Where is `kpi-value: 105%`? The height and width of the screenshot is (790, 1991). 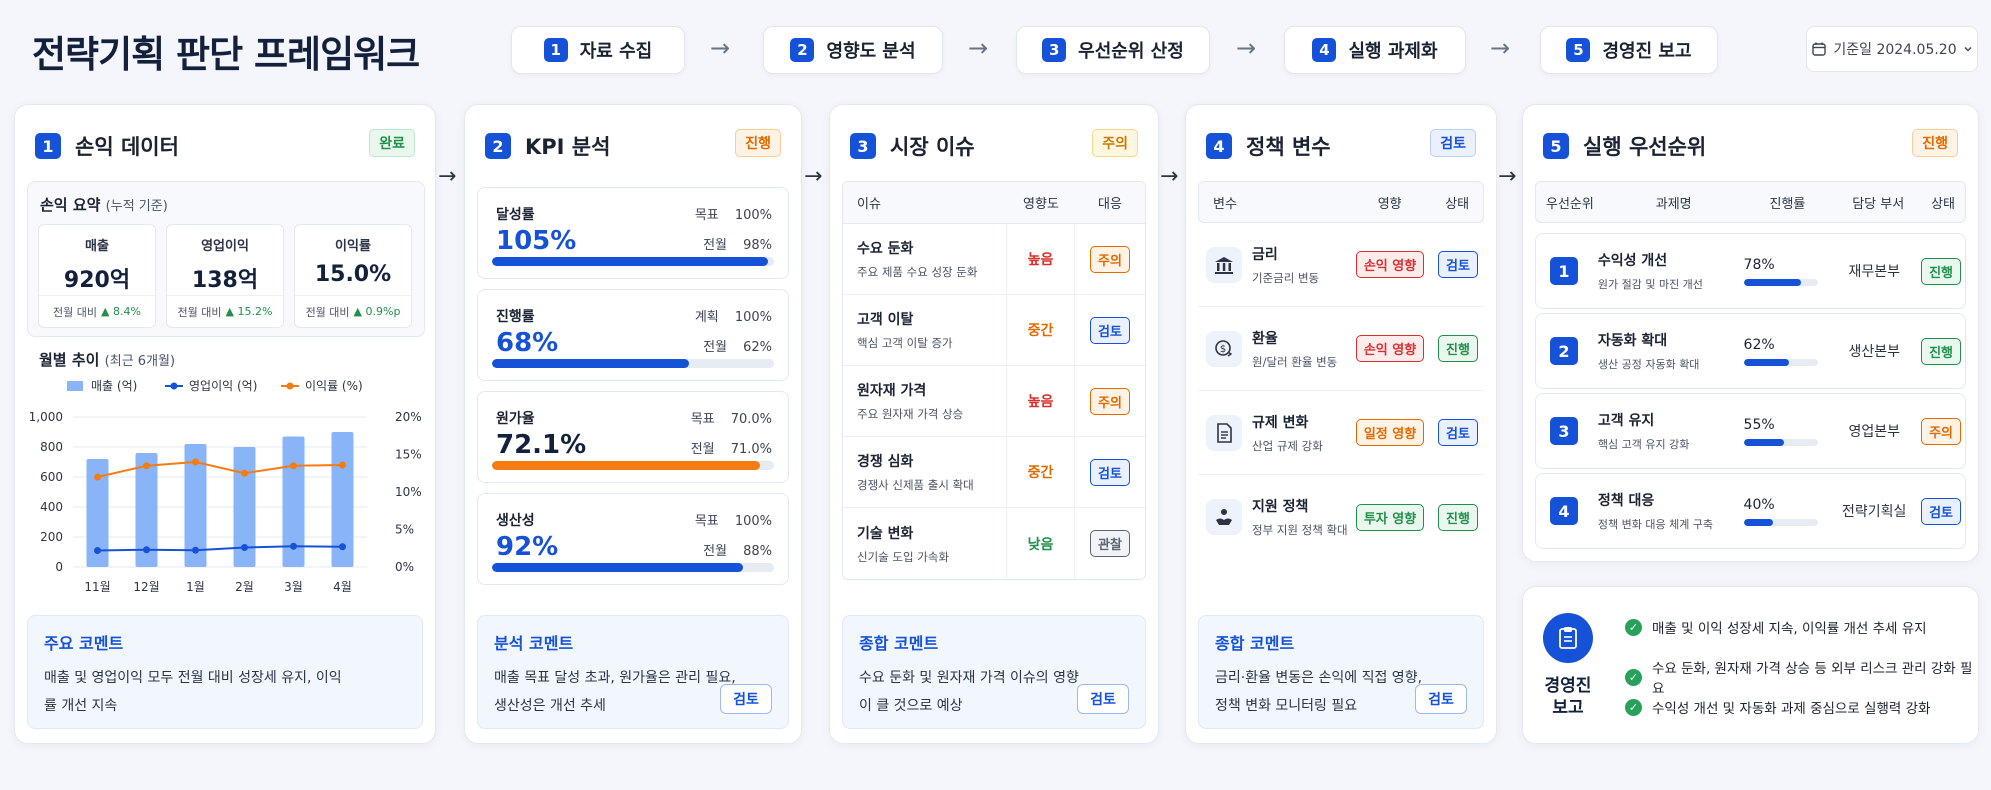 kpi-value: 105% is located at coordinates (536, 241).